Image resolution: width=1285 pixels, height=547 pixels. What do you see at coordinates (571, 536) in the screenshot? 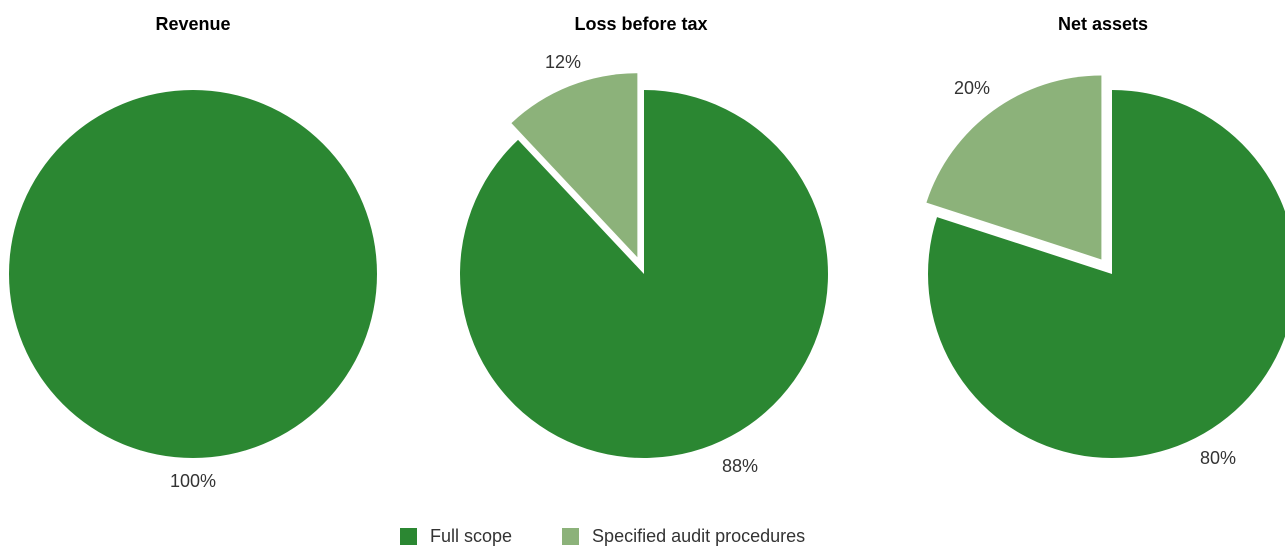
I see `legend-swatch-specified-audit-procedures` at bounding box center [571, 536].